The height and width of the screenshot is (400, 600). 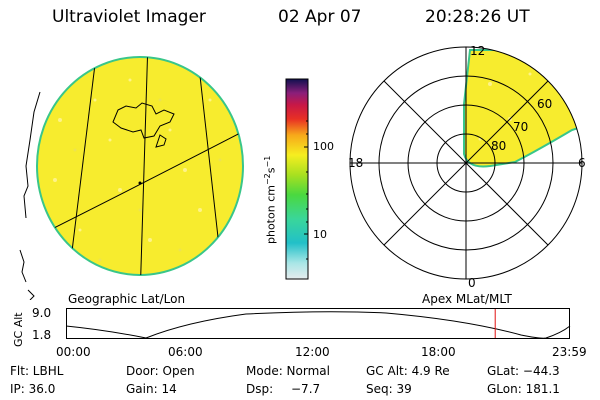 I want to click on coastline-outline, so click(x=143, y=125).